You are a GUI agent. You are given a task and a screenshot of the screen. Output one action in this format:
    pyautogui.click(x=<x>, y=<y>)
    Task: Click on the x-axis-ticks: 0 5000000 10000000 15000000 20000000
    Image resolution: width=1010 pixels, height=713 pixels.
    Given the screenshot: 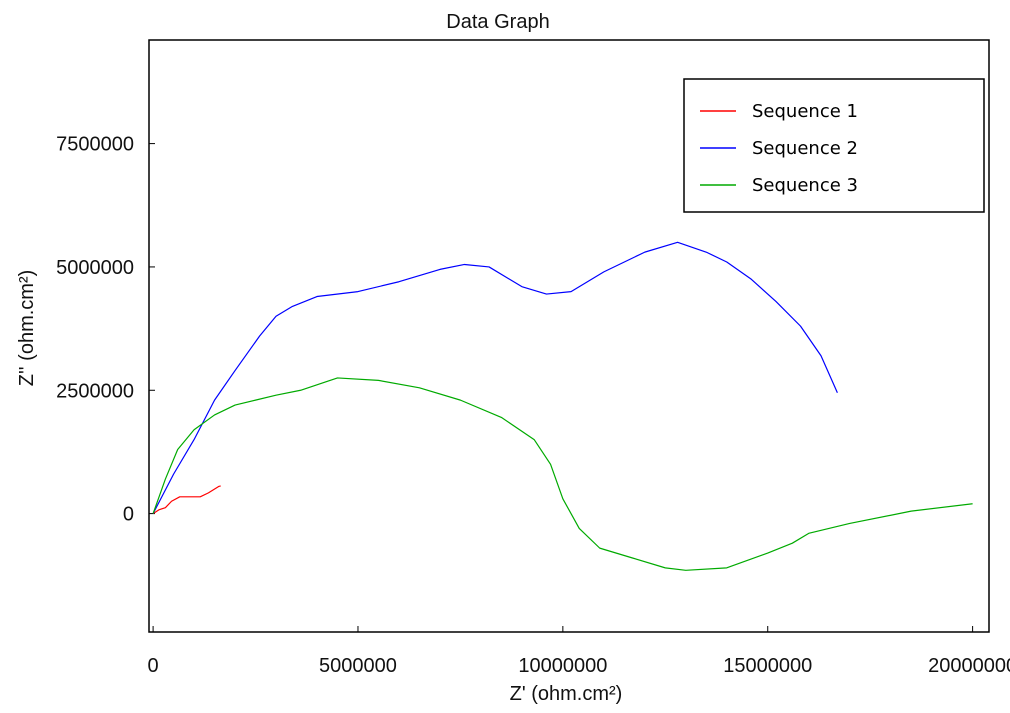 What is the action you would take?
    pyautogui.click(x=579, y=651)
    